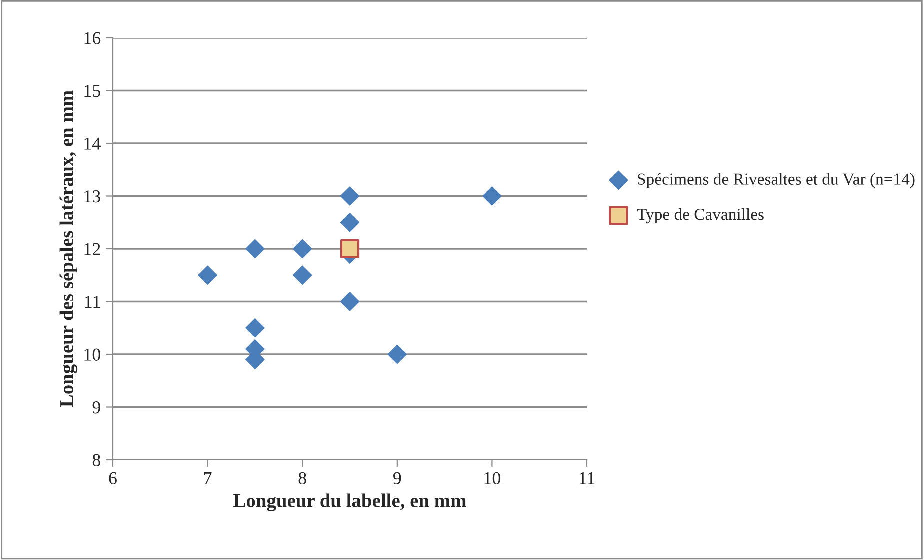 The height and width of the screenshot is (560, 924). I want to click on x-tick-label: 9, so click(397, 478).